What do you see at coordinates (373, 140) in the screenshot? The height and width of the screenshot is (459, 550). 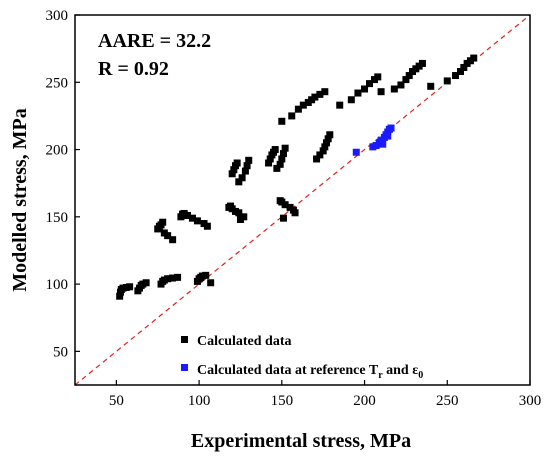 I see `series-reference` at bounding box center [373, 140].